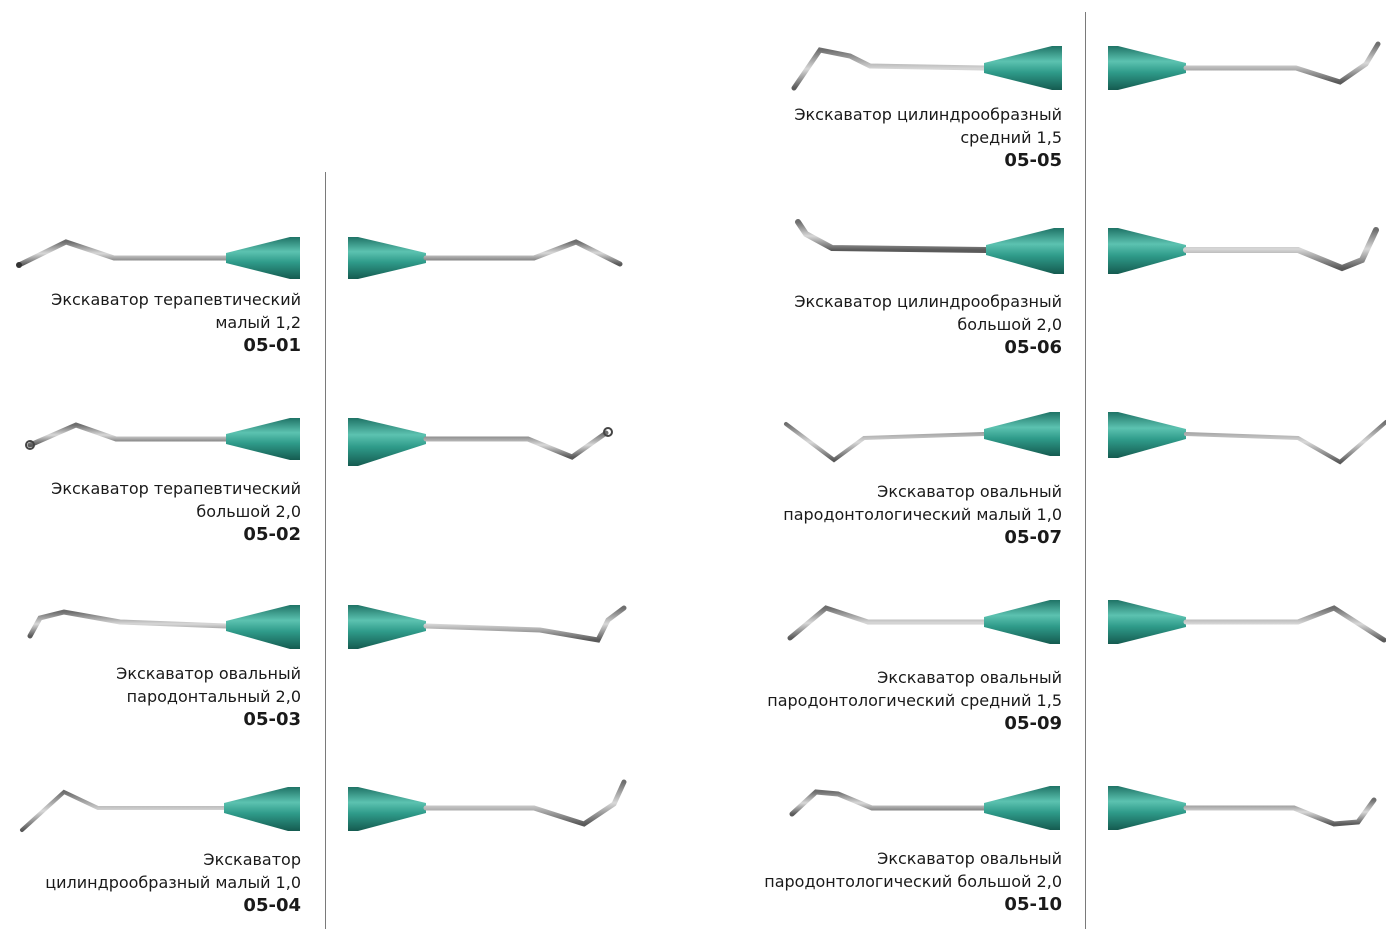 This screenshot has width=1386, height=929. I want to click on product-code: 05-02, so click(272, 534).